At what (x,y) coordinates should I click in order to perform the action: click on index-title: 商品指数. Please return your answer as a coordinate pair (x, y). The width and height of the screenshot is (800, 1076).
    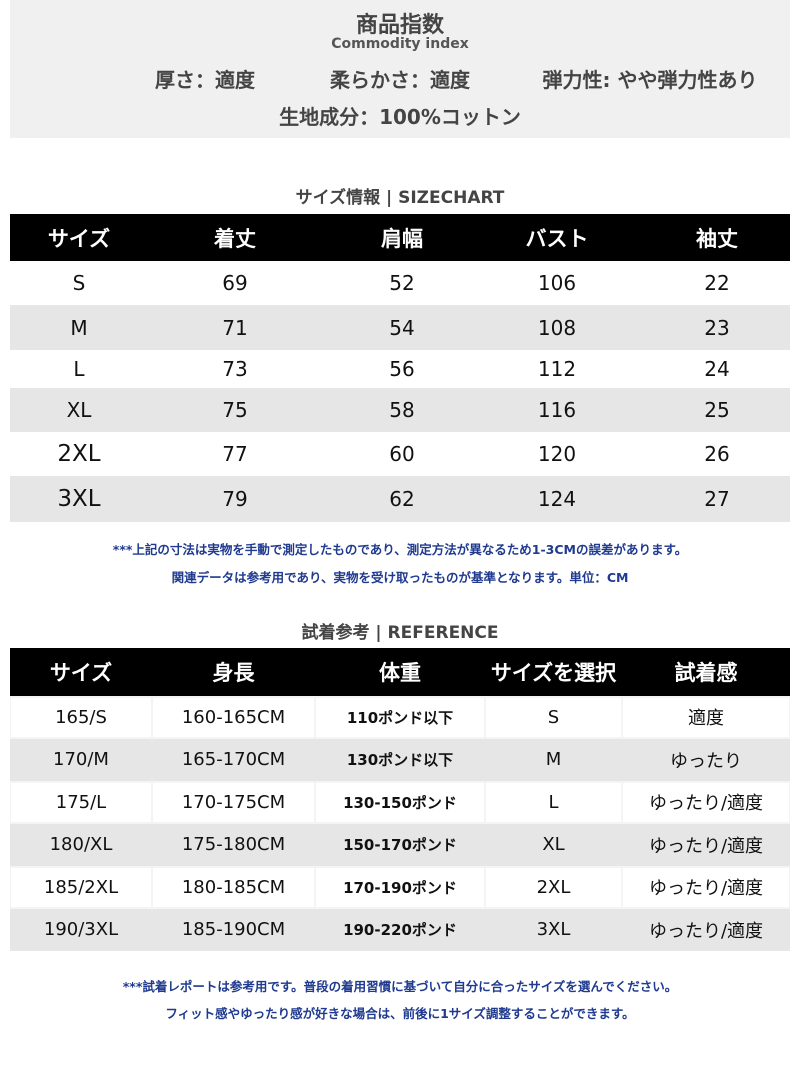
    Looking at the image, I should click on (399, 25).